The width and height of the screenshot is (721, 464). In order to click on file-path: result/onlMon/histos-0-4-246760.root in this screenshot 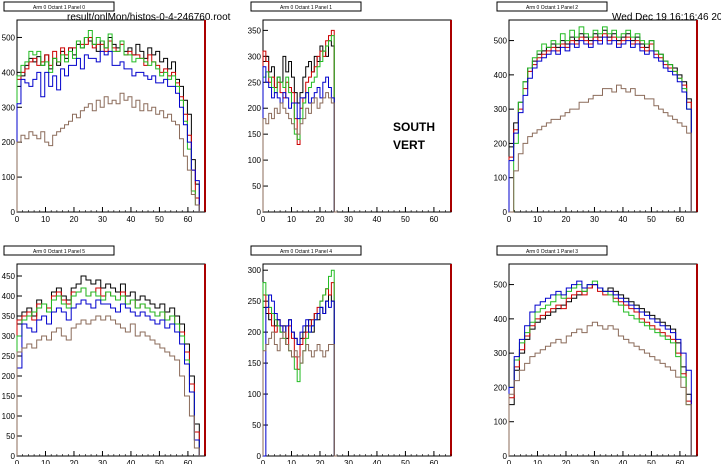, I will do `click(149, 17)`.